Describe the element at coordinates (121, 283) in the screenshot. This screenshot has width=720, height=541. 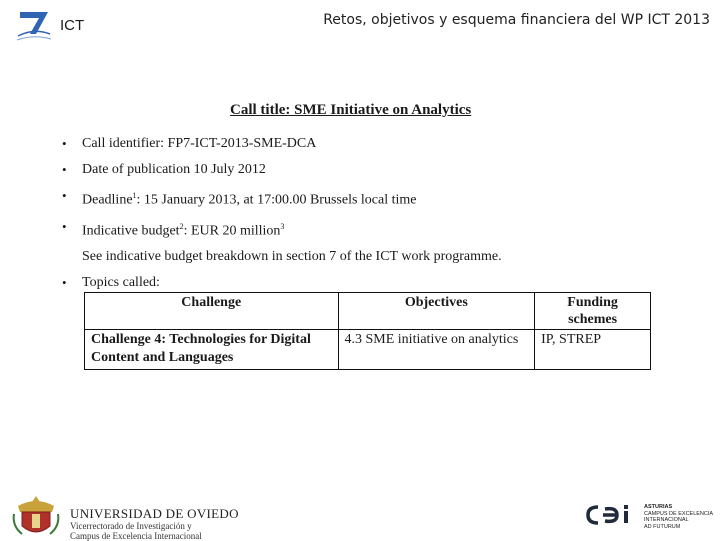
I see `topics-label: Topics called:` at that location.